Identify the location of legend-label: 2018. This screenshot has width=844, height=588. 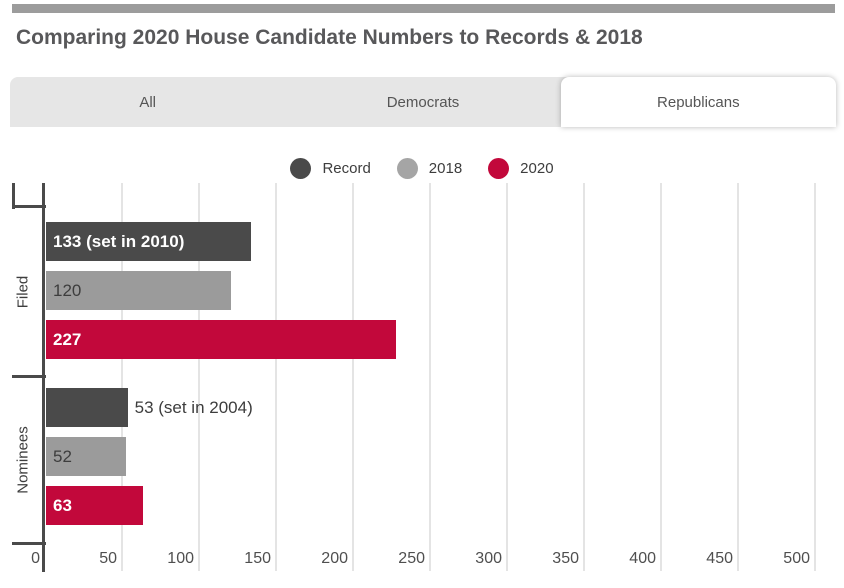
(445, 168).